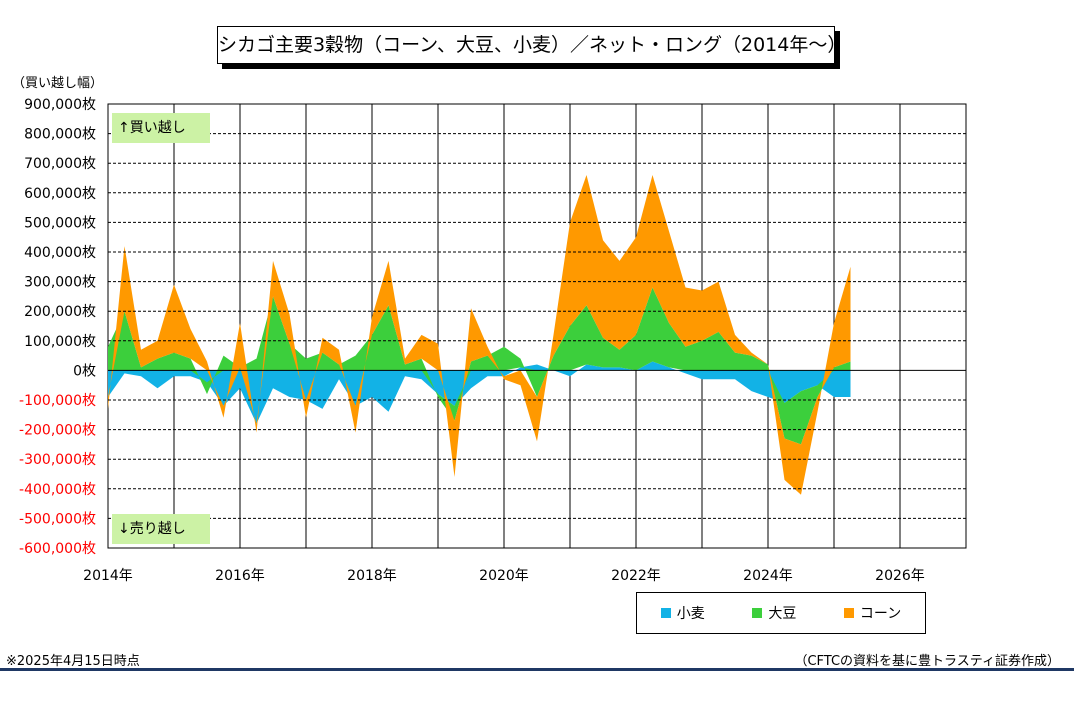 This screenshot has width=1074, height=707. Describe the element at coordinates (60, 342) in the screenshot. I see `y-tick-label: 100,000枚` at that location.